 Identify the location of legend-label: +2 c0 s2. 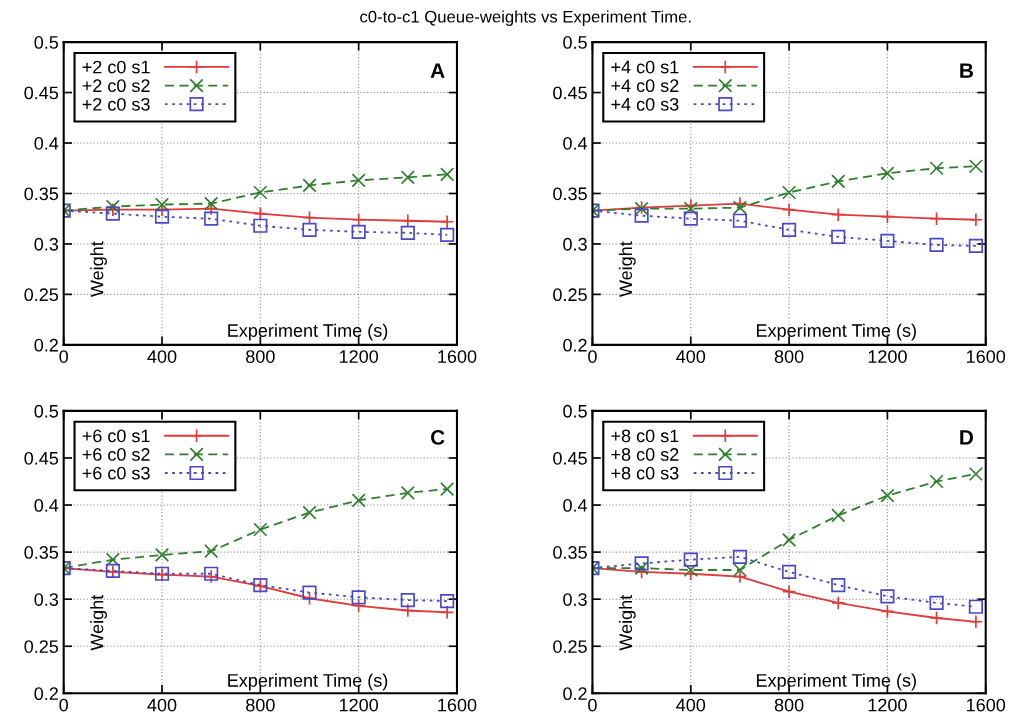
(116, 86).